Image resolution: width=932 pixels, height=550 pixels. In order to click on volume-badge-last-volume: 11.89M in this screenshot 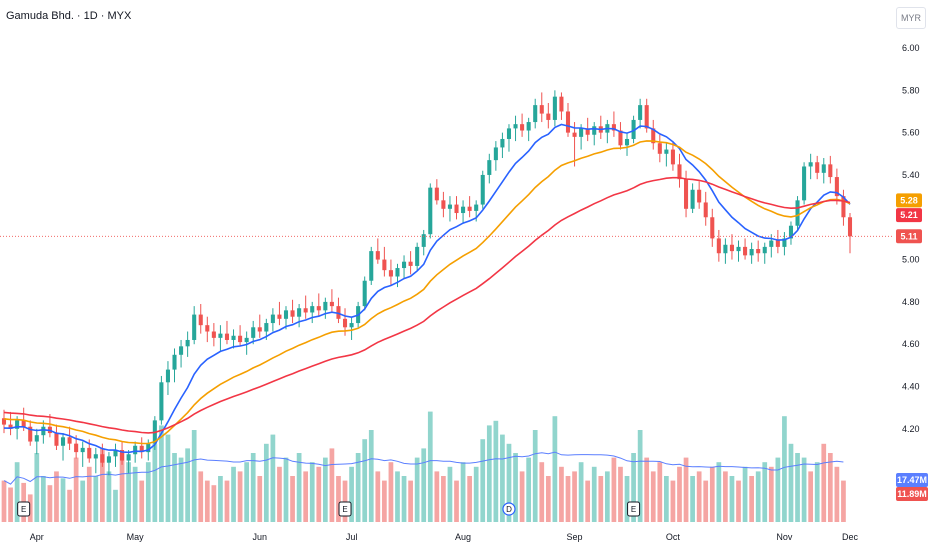, I will do `click(912, 494)`.